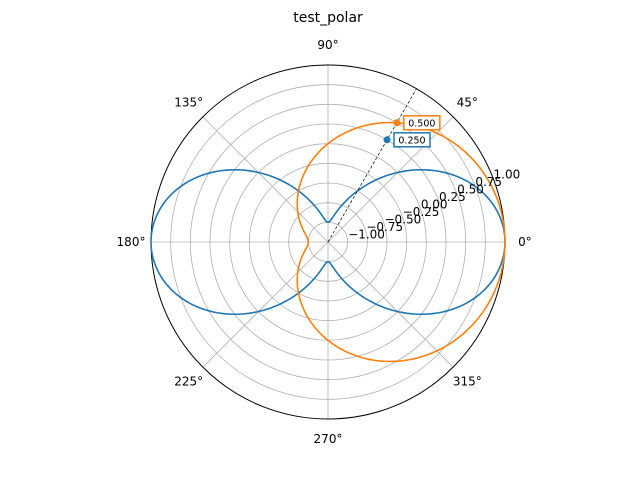  Describe the element at coordinates (366, 234) in the screenshot. I see `r-tick-label-0: −1.00` at that location.